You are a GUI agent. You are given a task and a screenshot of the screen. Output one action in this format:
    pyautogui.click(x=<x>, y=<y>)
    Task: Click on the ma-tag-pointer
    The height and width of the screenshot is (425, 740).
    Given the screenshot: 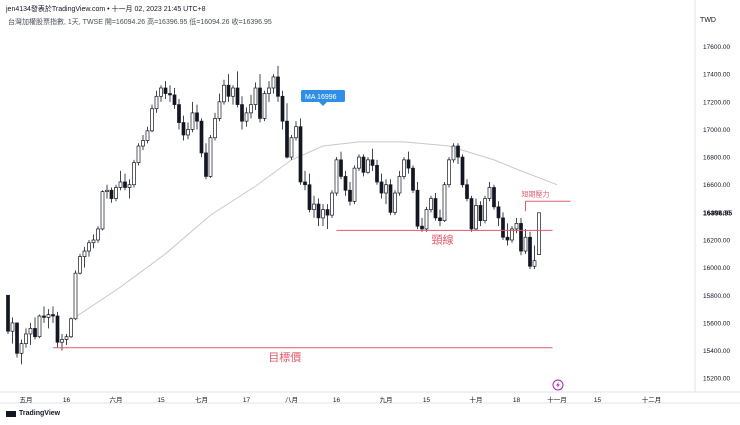 What is the action you would take?
    pyautogui.click(x=323, y=103)
    